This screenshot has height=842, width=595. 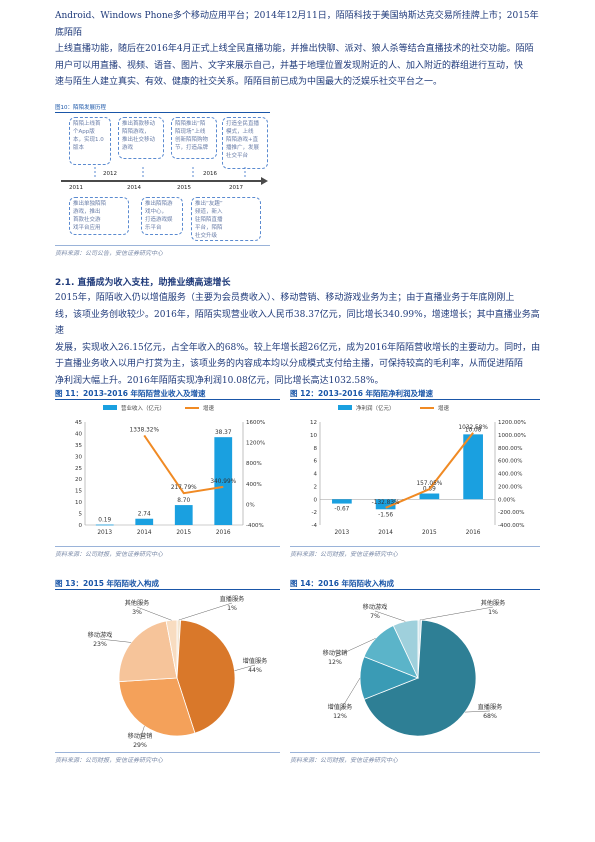 What do you see at coordinates (109, 253) in the screenshot?
I see `timeline-source: 资料来源：公司公告，安信证券研究中心` at bounding box center [109, 253].